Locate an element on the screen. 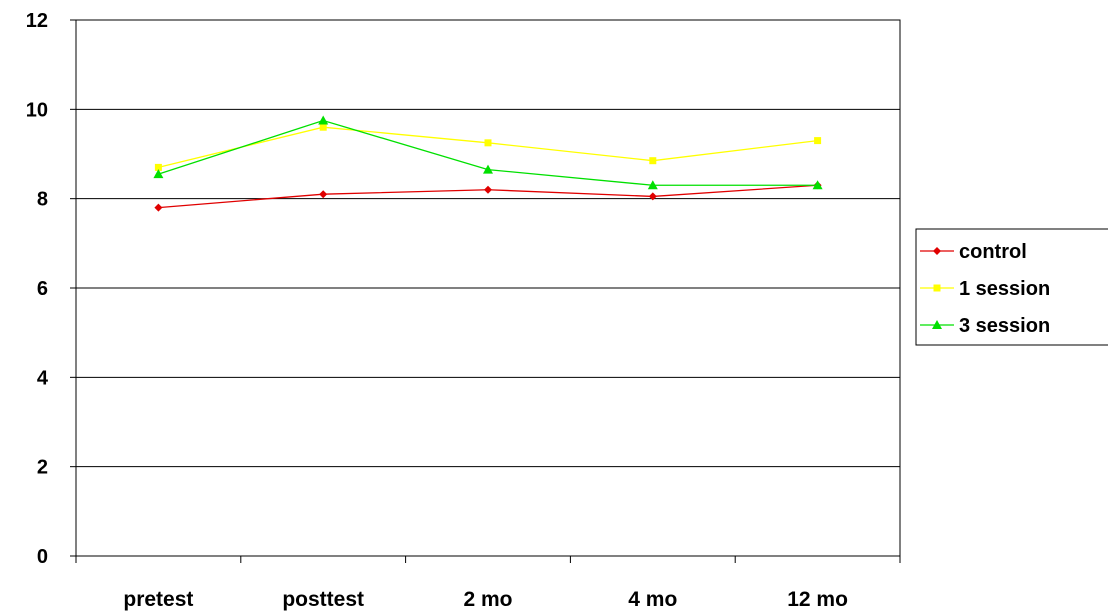 Image resolution: width=1108 pixels, height=613 pixels. series-line is located at coordinates (488, 147).